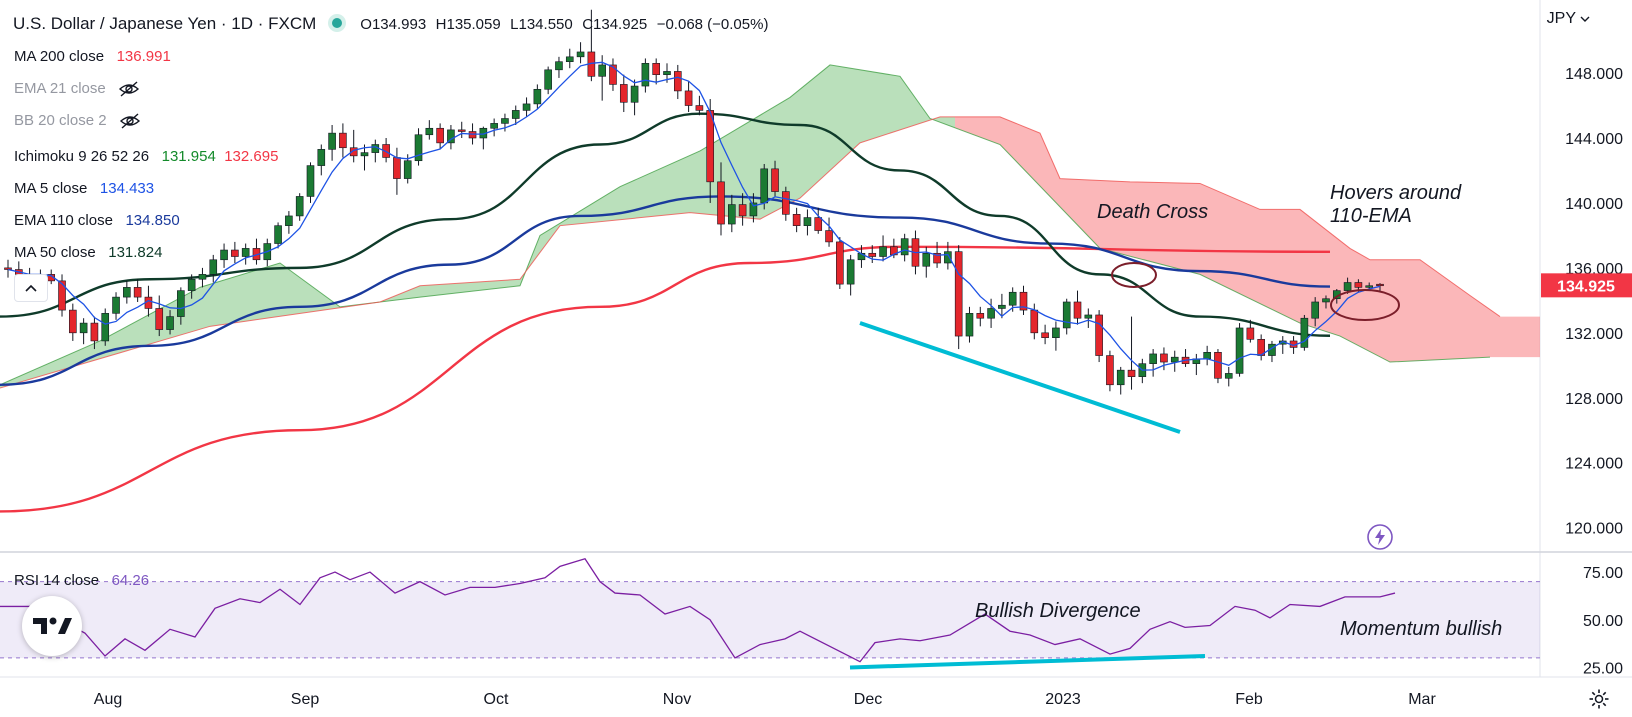 This screenshot has width=1632, height=717. What do you see at coordinates (1603, 621) in the screenshot?
I see `rsi-tick-label: 50.00` at bounding box center [1603, 621].